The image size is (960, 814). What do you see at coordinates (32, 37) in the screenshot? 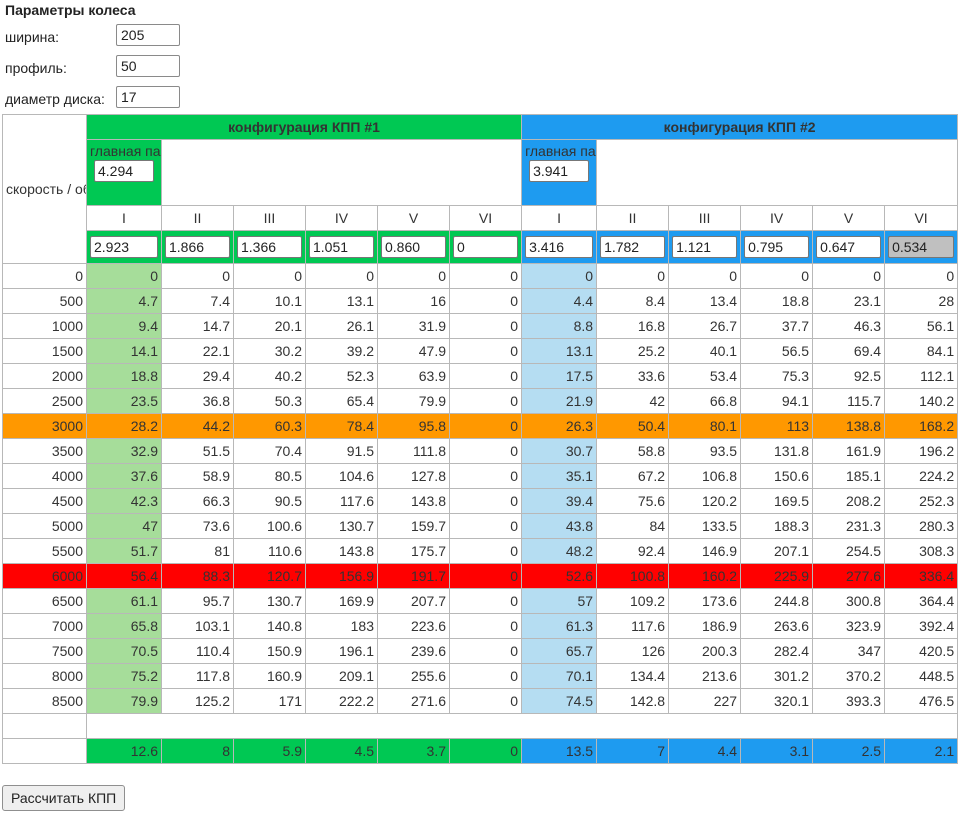
I see `width-label: ширина:` at bounding box center [32, 37].